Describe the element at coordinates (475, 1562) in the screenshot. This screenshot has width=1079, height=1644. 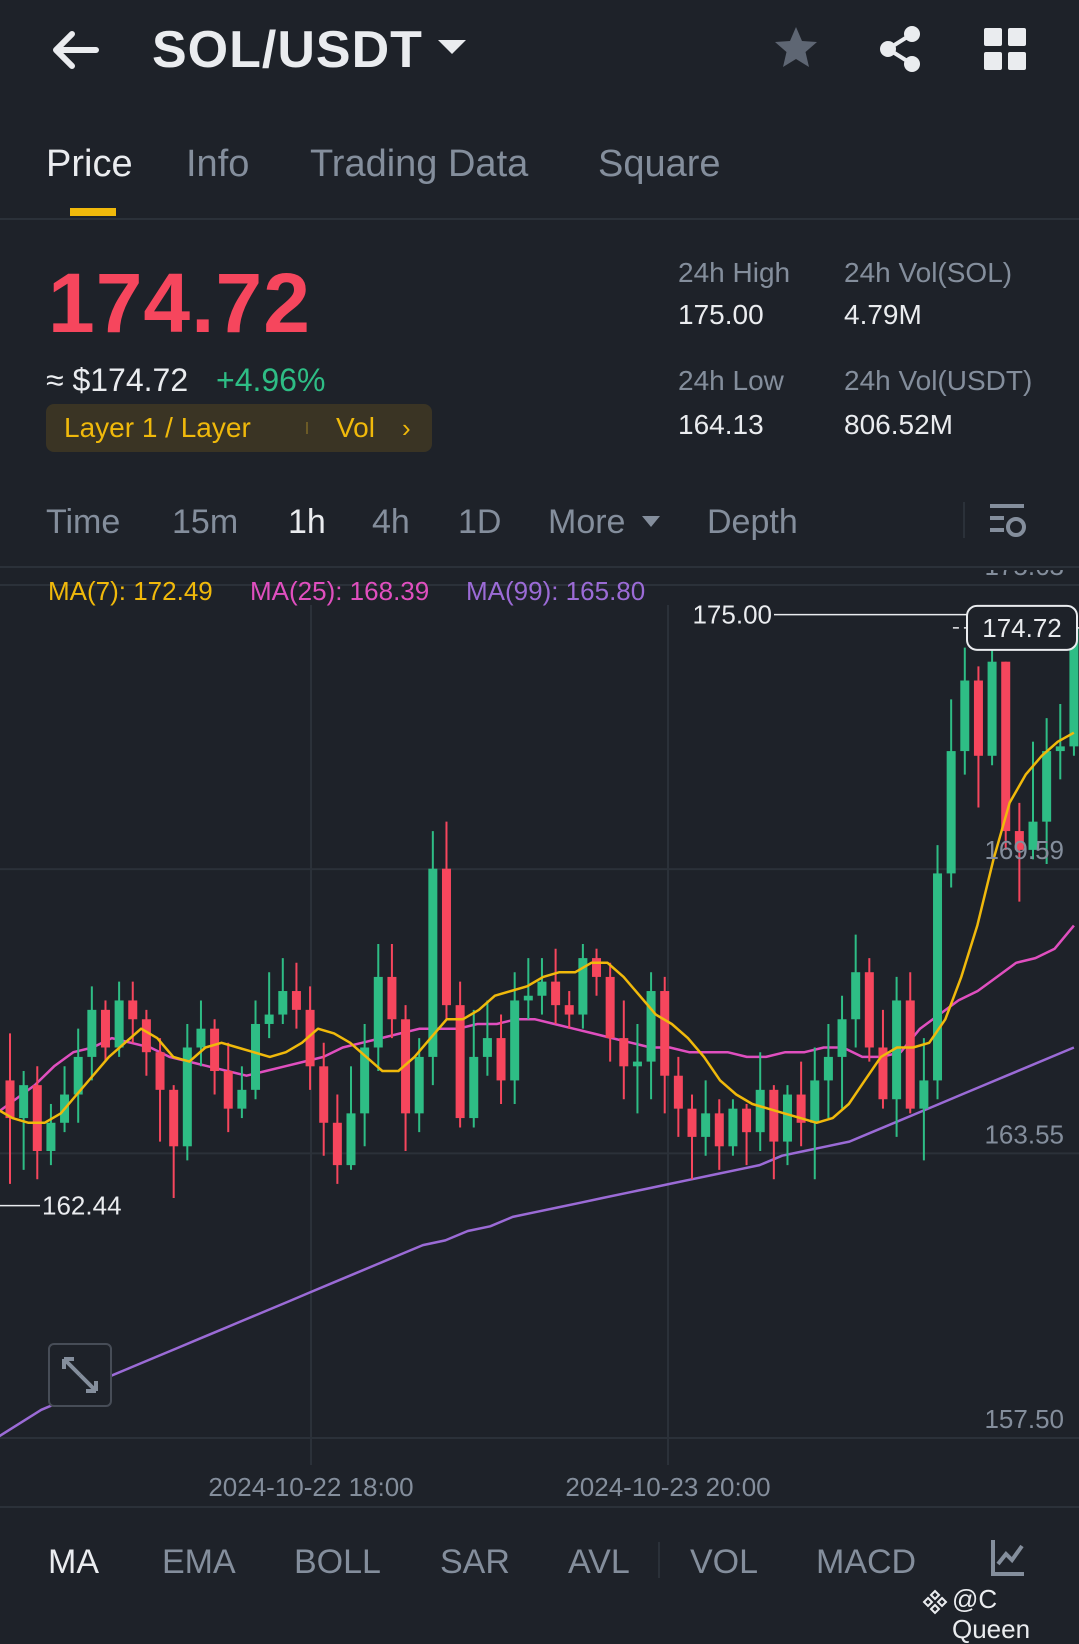
I see `indicator-sar: SAR` at that location.